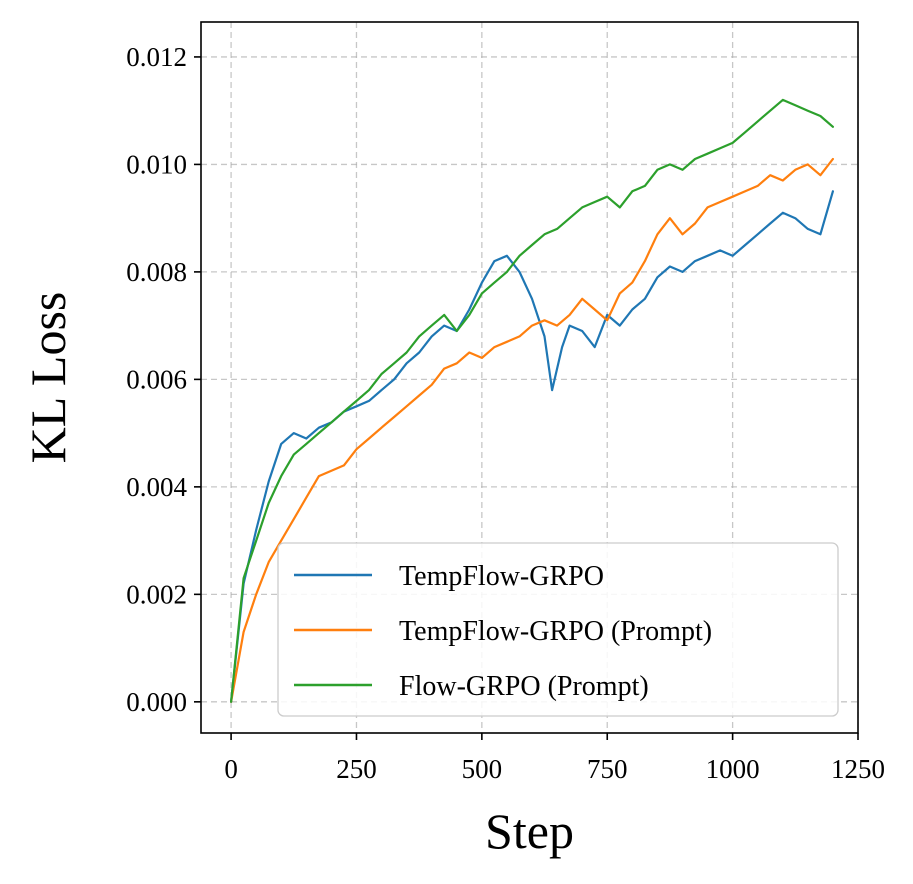  I want to click on y-tick-label: 0.010, so click(156, 164).